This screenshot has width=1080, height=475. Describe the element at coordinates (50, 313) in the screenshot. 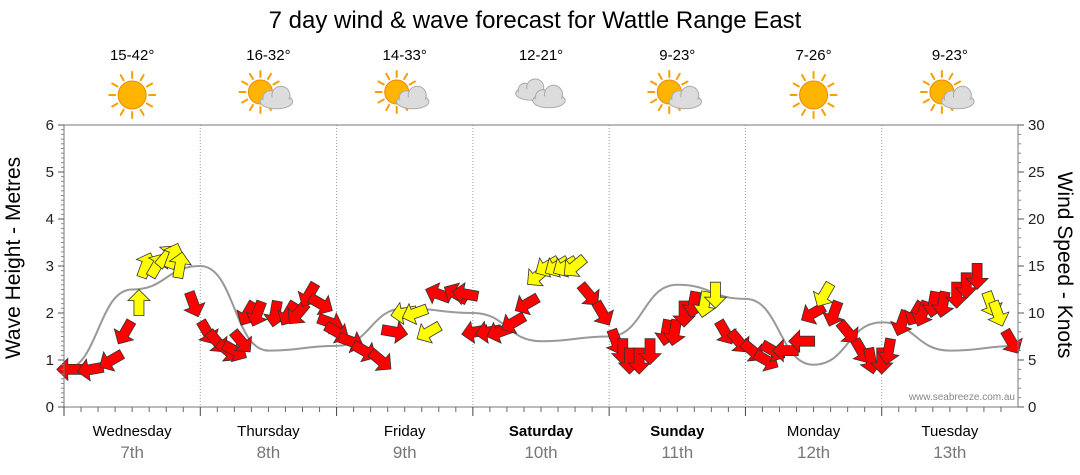

I see `y-left-tick-label: 2` at that location.